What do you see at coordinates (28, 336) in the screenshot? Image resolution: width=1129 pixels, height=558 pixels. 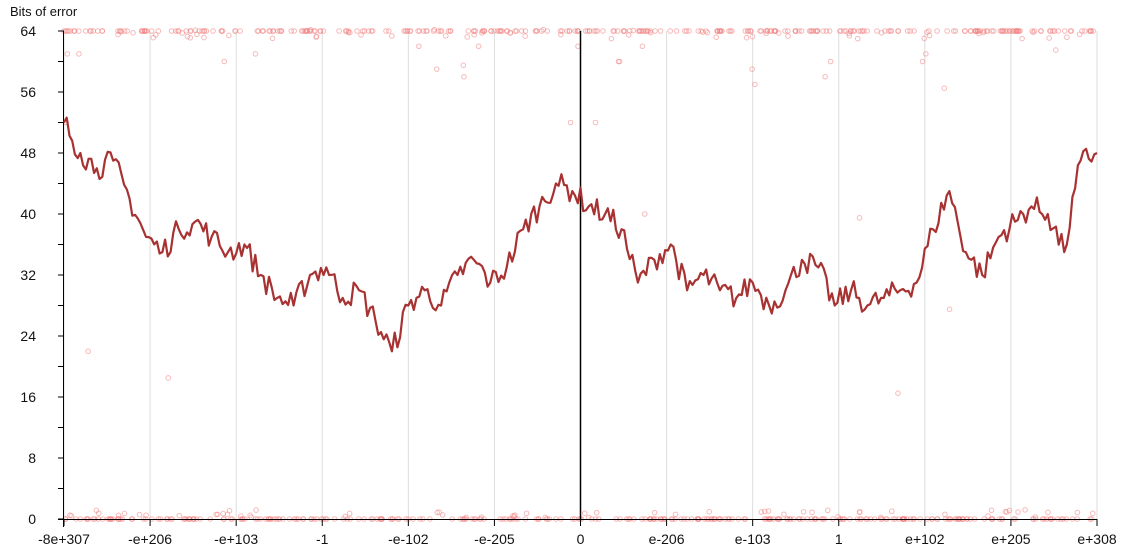 I see `y-tick-label: 24` at bounding box center [28, 336].